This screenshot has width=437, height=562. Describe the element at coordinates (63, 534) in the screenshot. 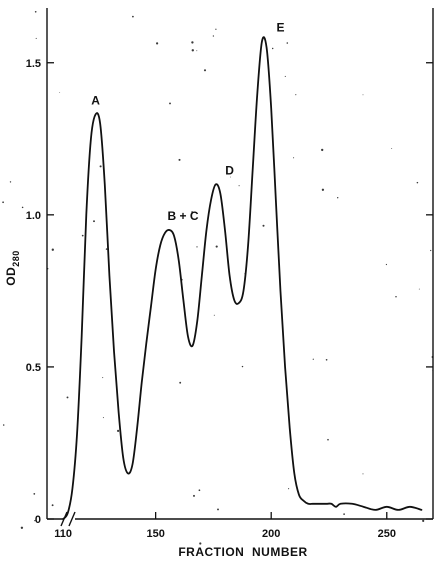

I see `x-tick-label: 110` at that location.